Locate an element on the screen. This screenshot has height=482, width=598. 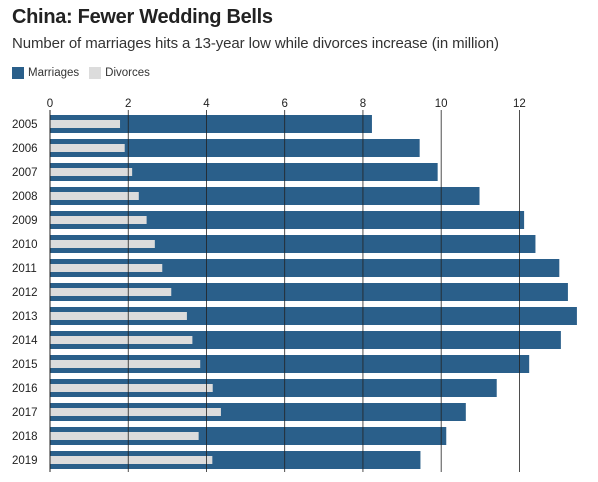
bar-marriages-2012 is located at coordinates (309, 292).